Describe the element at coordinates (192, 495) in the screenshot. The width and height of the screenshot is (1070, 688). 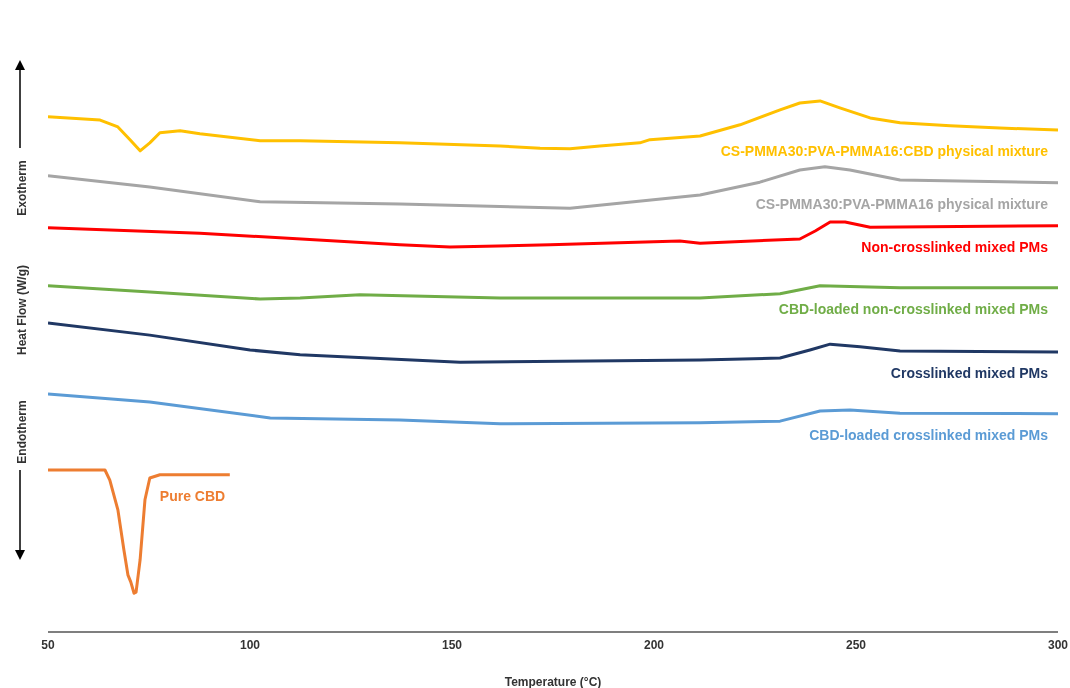
I see `series-label: Pure CBD` at that location.